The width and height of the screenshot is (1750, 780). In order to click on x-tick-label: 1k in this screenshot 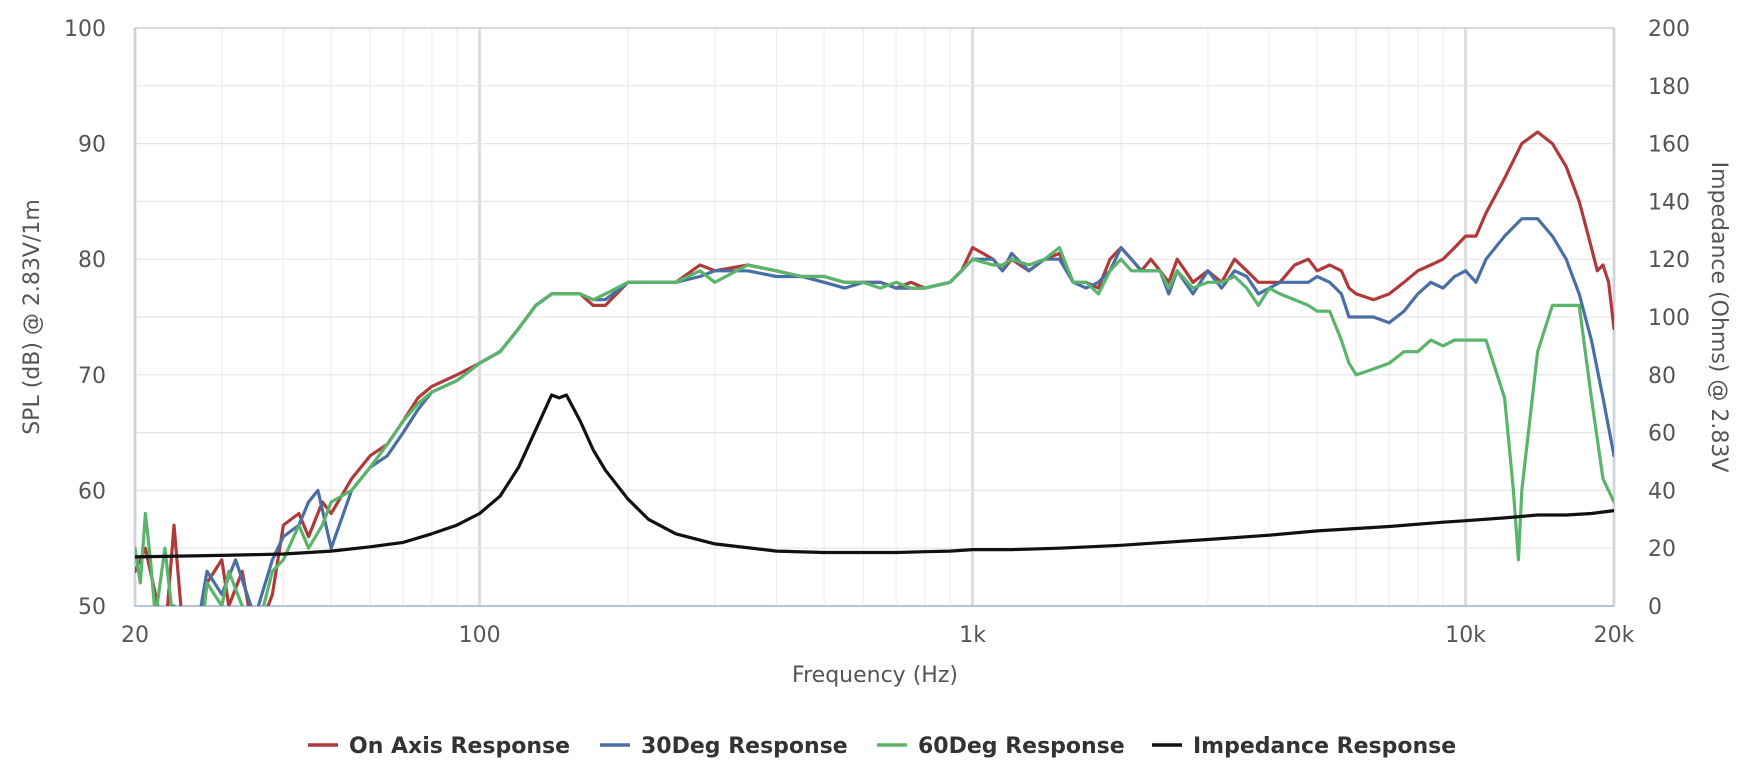, I will do `click(972, 635)`.